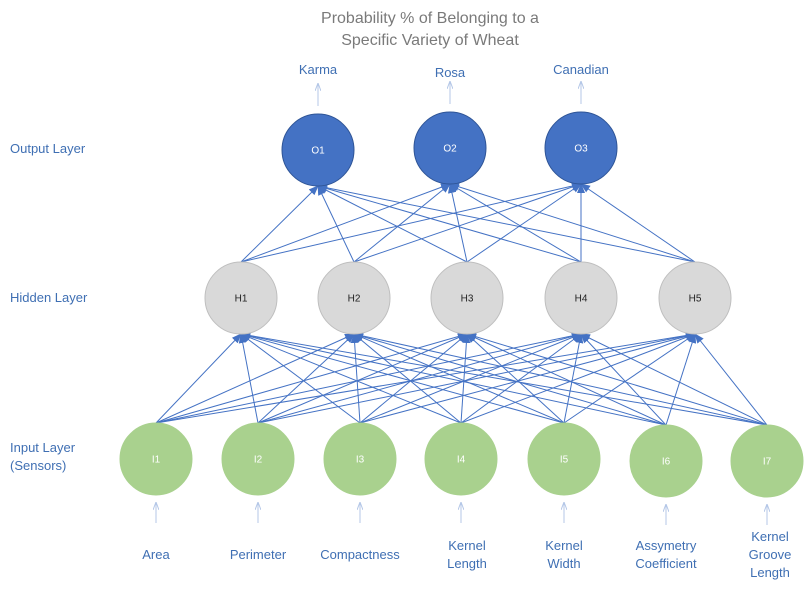  What do you see at coordinates (731, 379) in the screenshot?
I see `edge-i7-h5` at bounding box center [731, 379].